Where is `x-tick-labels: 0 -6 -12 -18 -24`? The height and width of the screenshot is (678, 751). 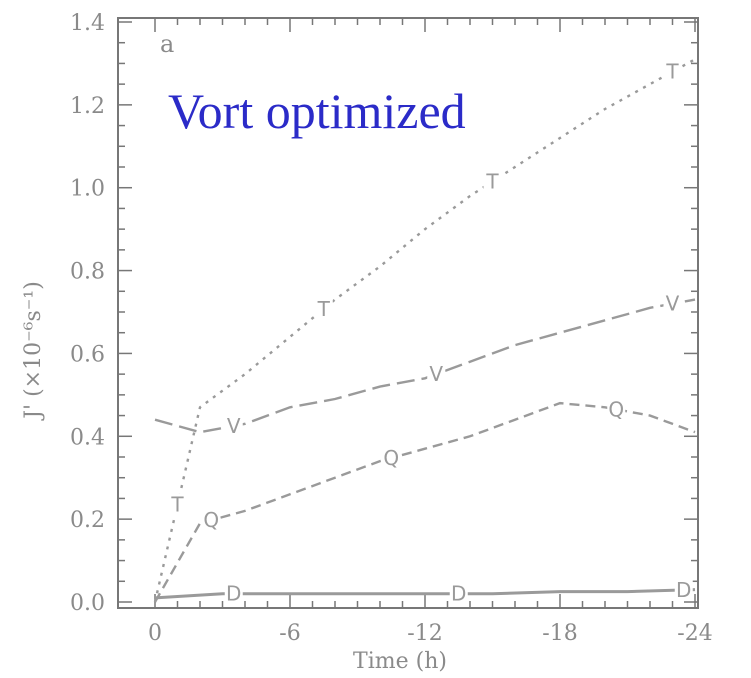 x-tick-labels: 0 -6 -12 -18 -24 is located at coordinates (430, 633).